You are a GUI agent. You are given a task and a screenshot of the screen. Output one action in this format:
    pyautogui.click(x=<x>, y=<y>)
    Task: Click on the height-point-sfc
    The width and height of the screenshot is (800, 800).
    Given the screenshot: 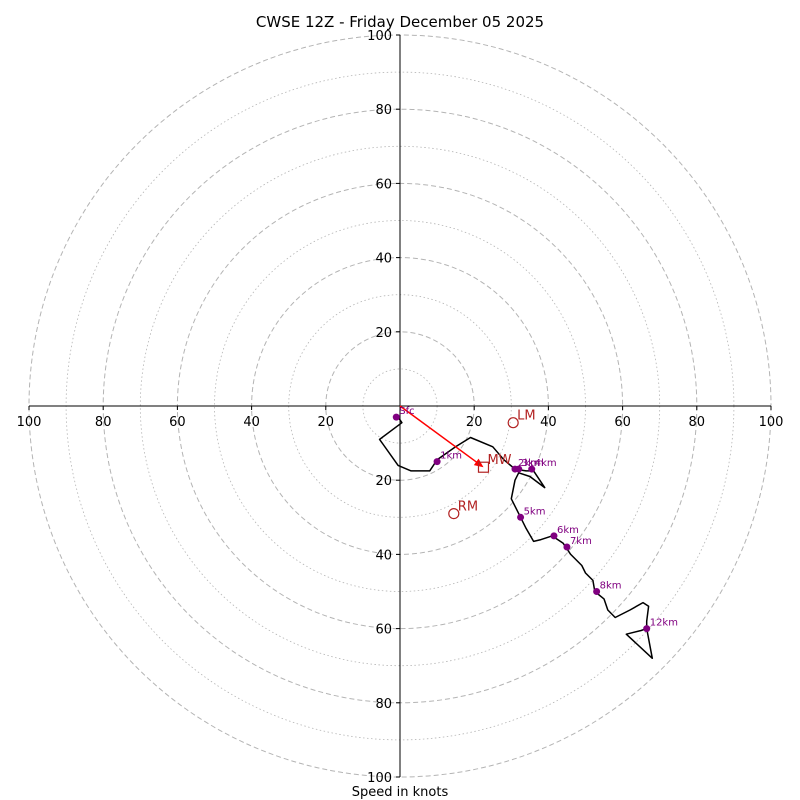 What is the action you would take?
    pyautogui.click(x=396, y=417)
    